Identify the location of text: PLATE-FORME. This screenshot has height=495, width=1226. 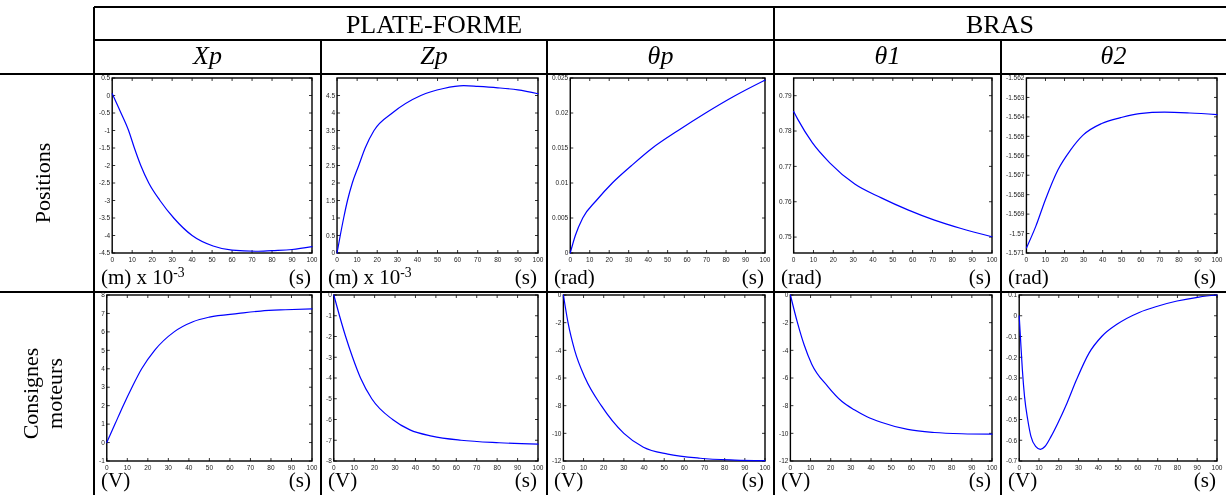
(434, 24).